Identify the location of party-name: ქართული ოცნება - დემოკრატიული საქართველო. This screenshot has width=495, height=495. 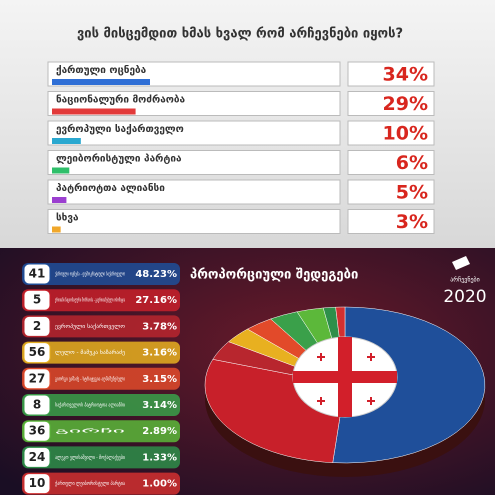
(90, 274).